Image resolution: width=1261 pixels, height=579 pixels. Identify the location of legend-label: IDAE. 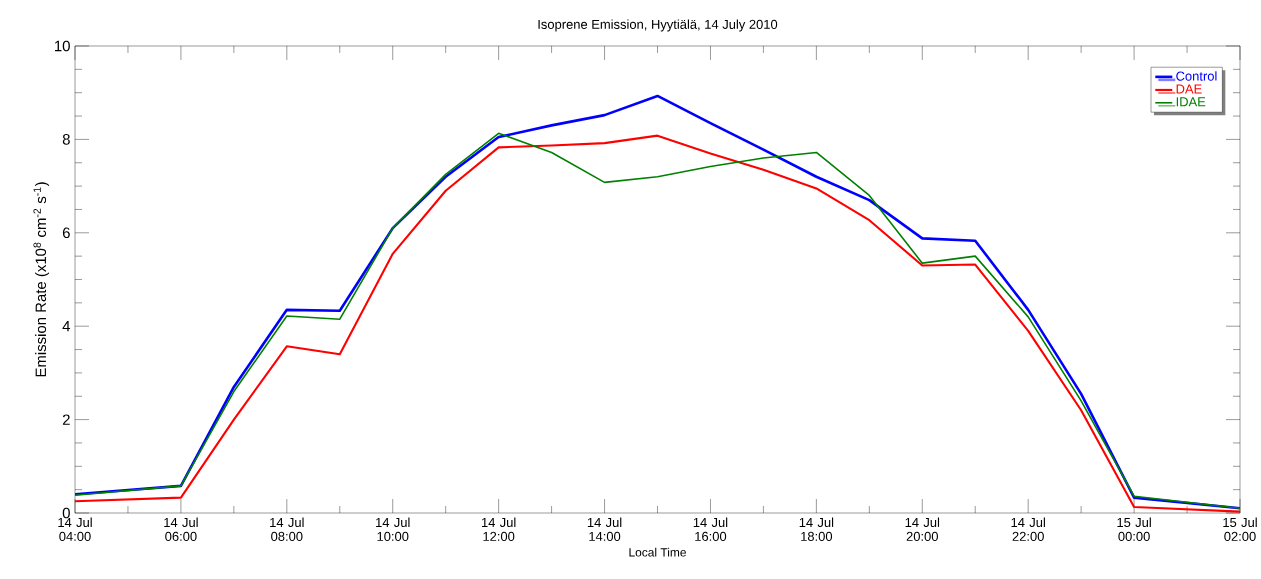
(1191, 102).